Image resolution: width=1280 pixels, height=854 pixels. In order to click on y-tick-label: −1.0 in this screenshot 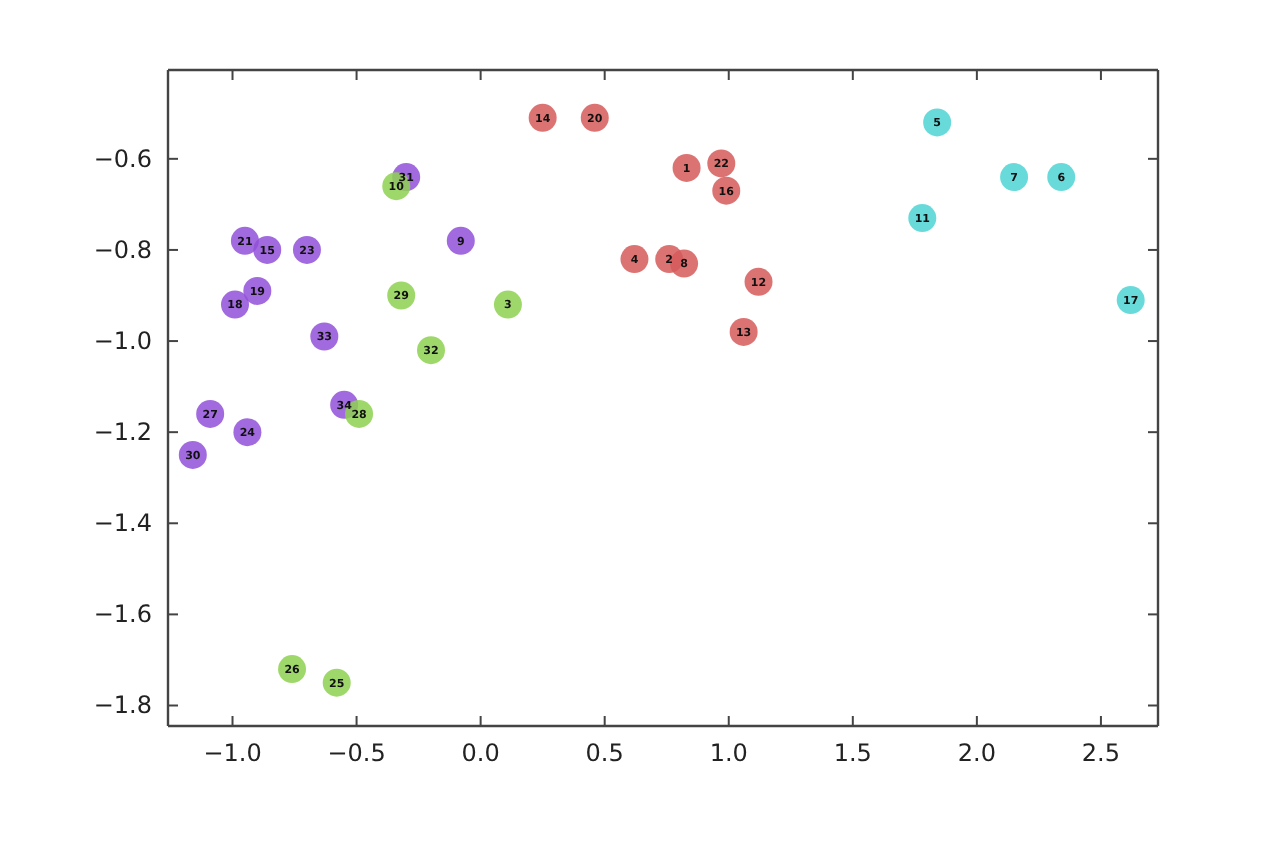, I will do `click(122, 340)`.